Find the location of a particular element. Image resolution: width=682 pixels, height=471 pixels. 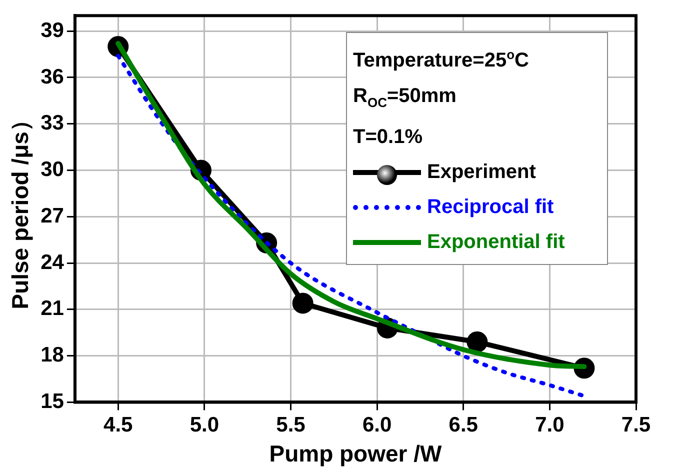

annotation: Temperature=25$^{o}$C is located at coordinates (441, 60).